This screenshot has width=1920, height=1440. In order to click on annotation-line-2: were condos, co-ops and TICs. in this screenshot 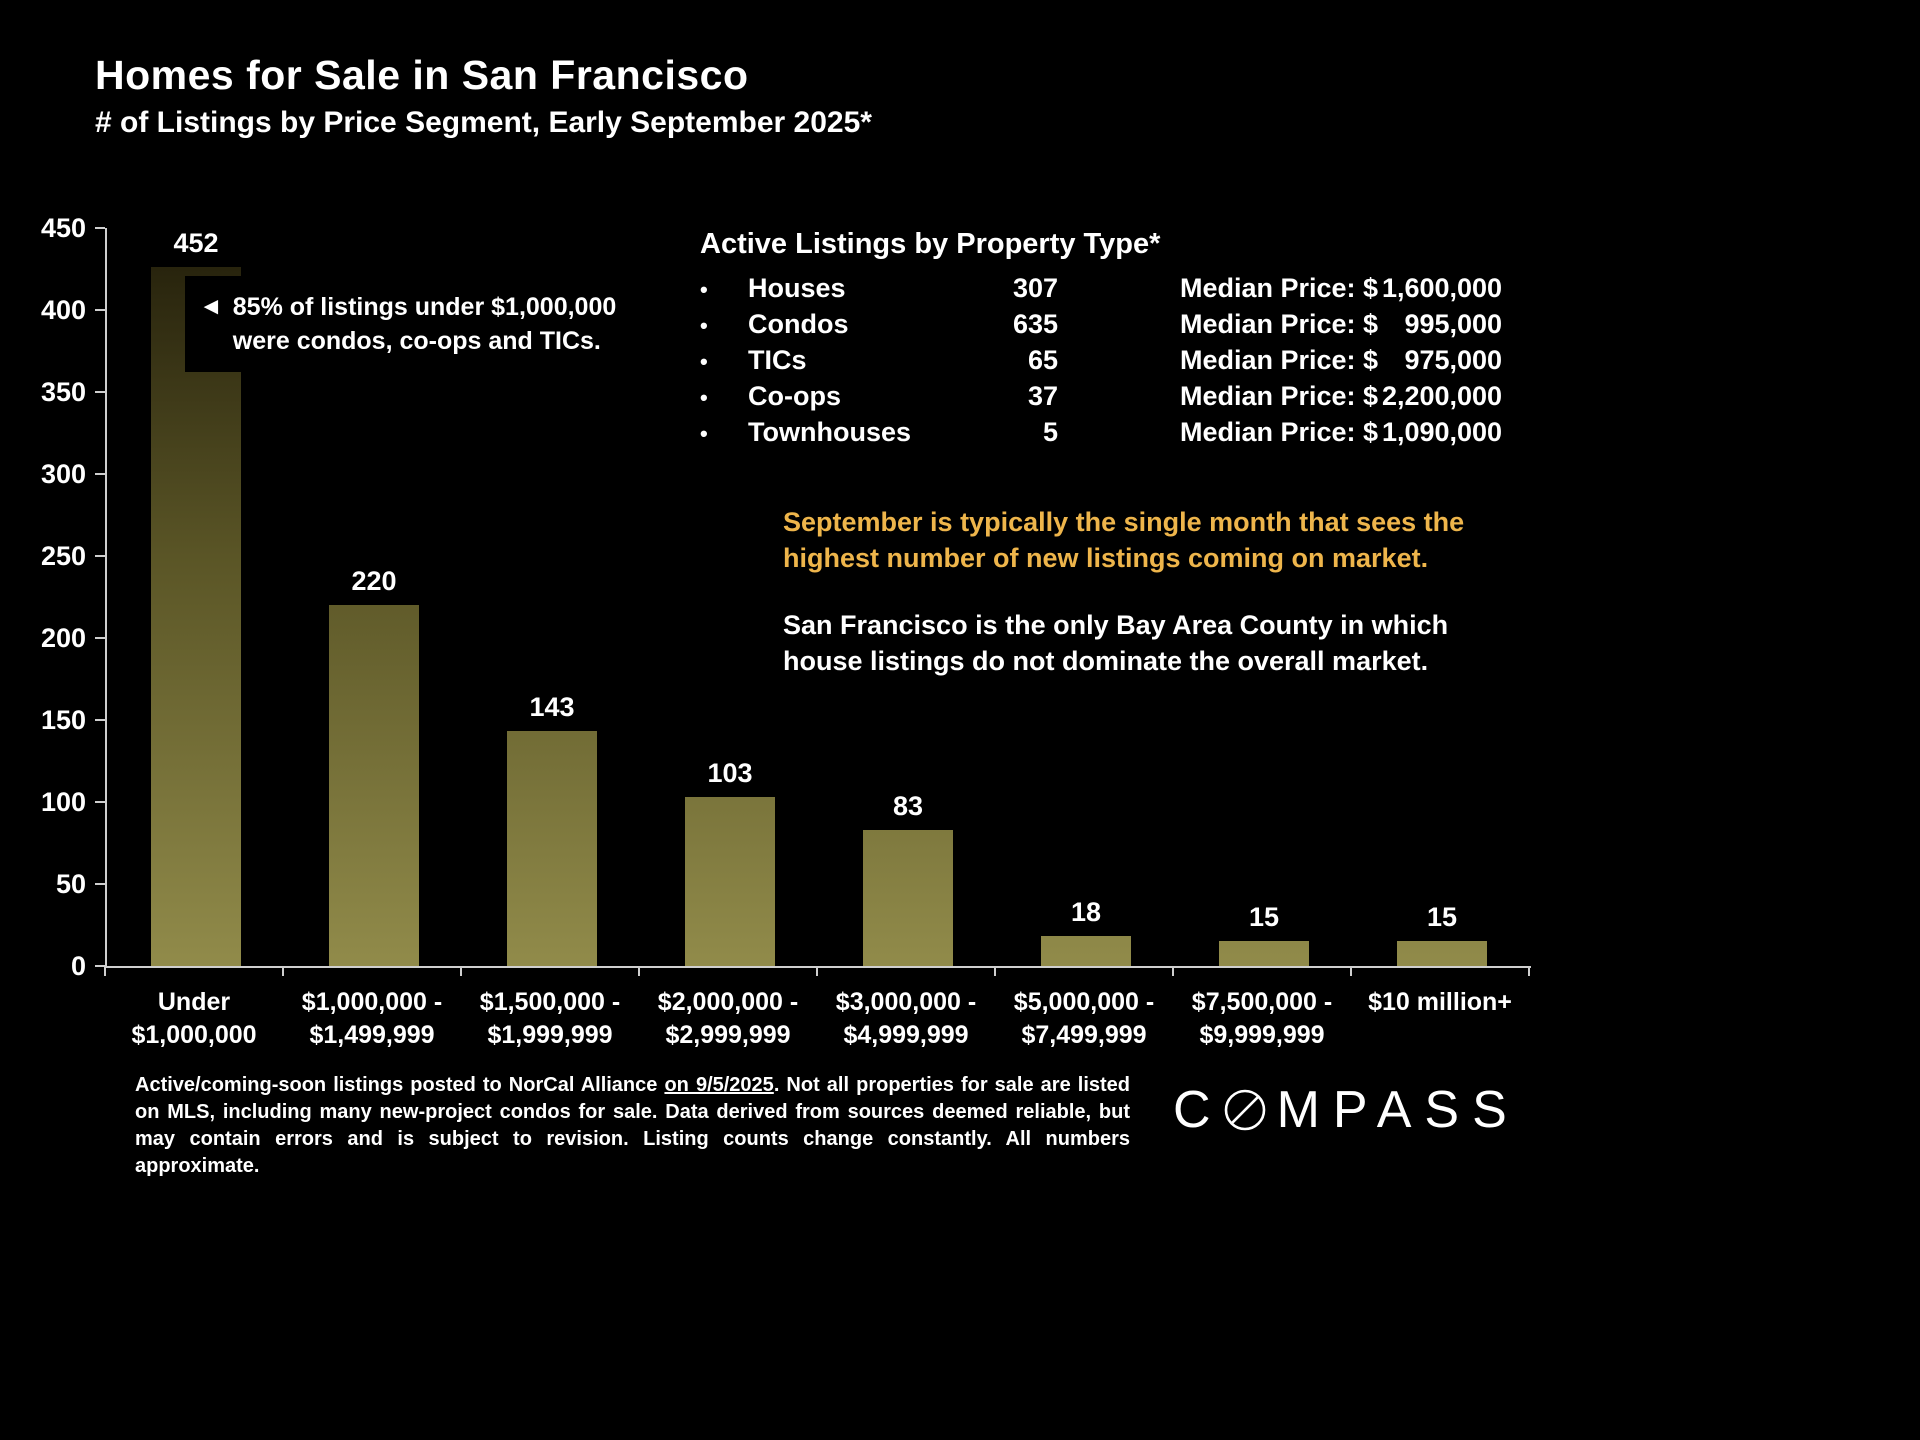, I will do `click(416, 341)`.